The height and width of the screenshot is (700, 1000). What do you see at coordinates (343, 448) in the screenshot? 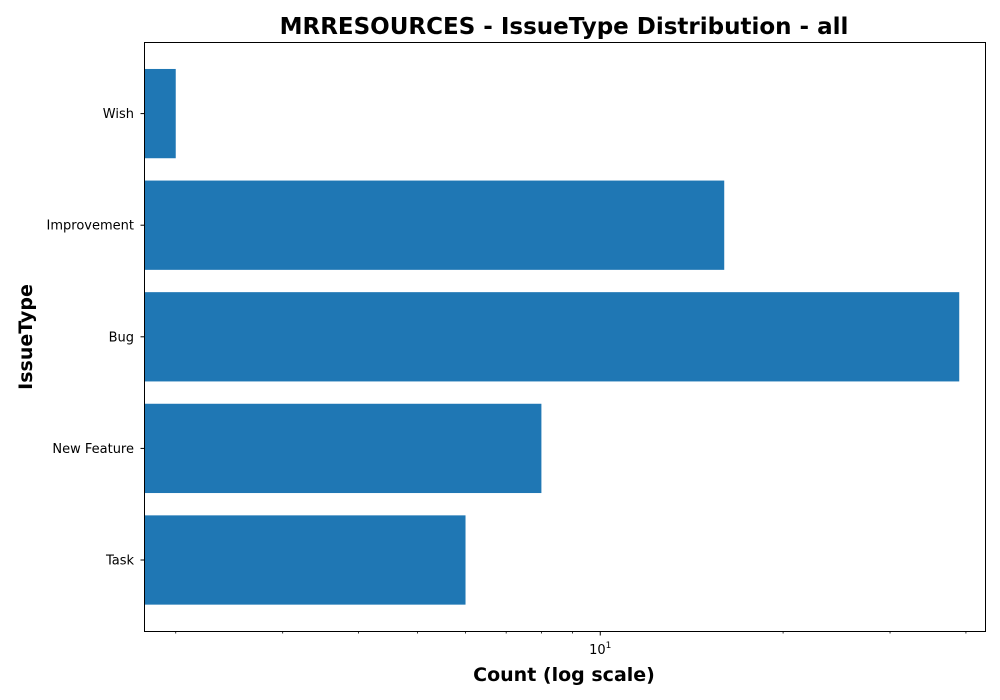
I see `bar-new-feature` at bounding box center [343, 448].